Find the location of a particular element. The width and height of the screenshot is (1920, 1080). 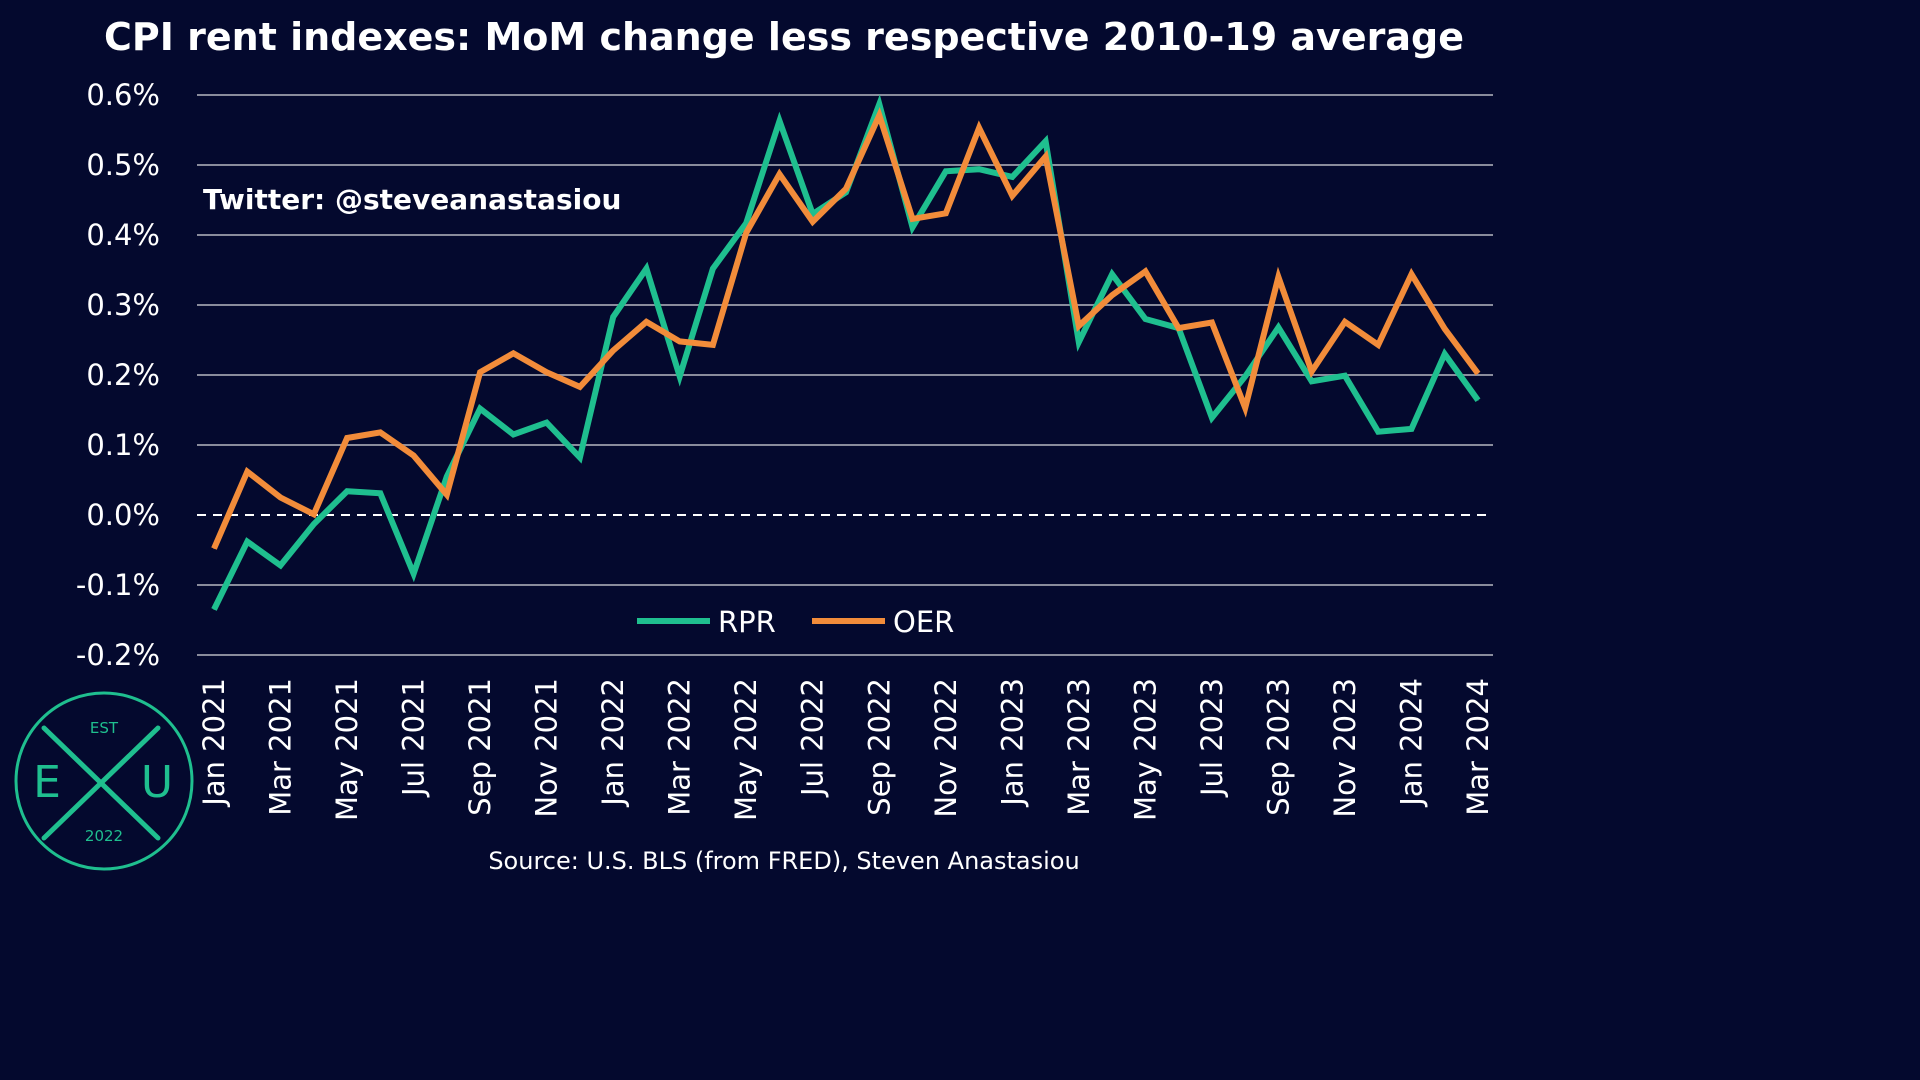

x-tick-label: May 2023 is located at coordinates (1145, 749).